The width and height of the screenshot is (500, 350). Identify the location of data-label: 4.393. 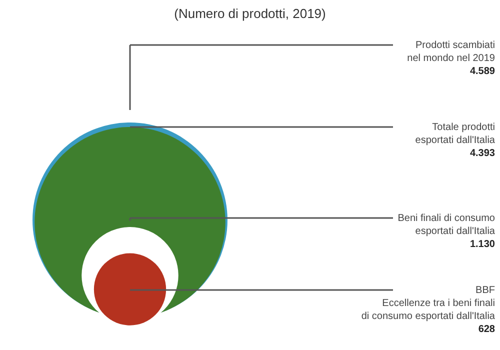
(483, 153).